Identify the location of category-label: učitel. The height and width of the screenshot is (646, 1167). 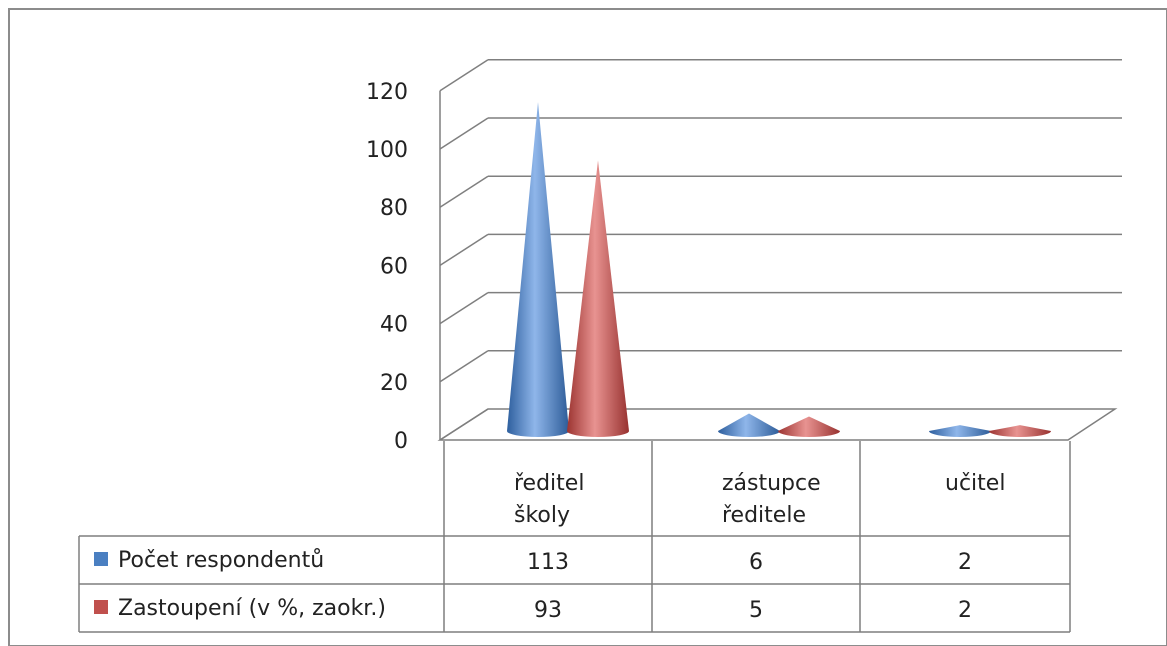
(975, 483).